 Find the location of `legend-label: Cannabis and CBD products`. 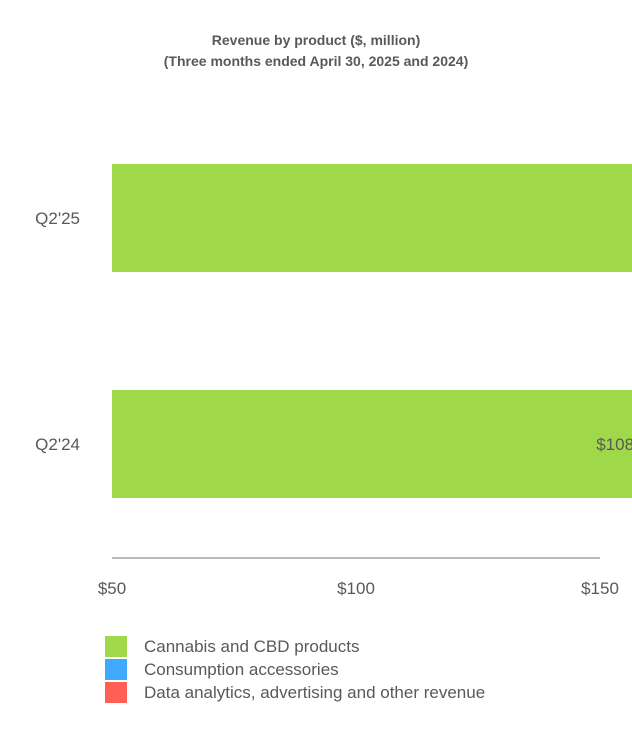

legend-label: Cannabis and CBD products is located at coordinates (251, 646).